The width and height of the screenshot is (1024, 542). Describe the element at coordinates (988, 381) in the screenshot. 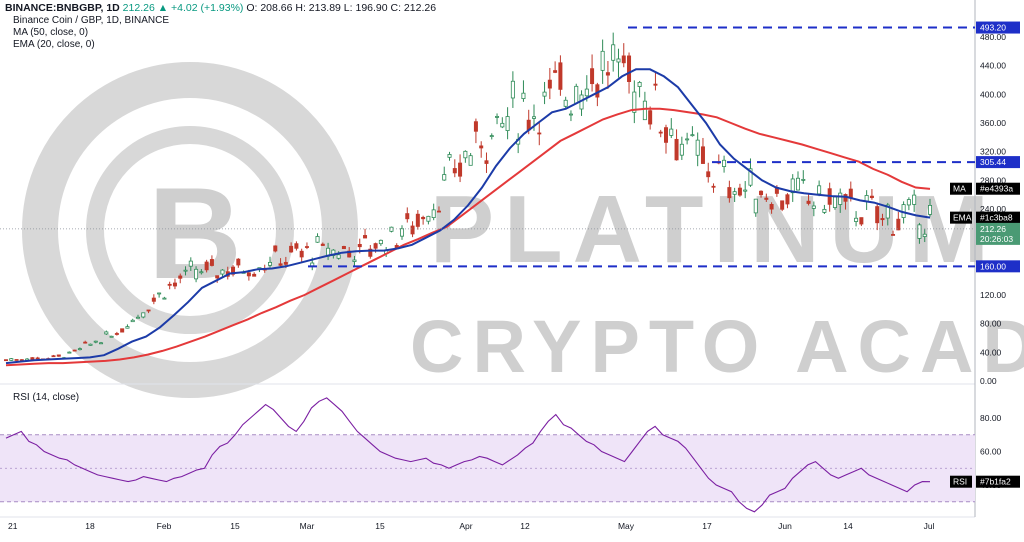

I see `price-tick-label: 0.00` at that location.